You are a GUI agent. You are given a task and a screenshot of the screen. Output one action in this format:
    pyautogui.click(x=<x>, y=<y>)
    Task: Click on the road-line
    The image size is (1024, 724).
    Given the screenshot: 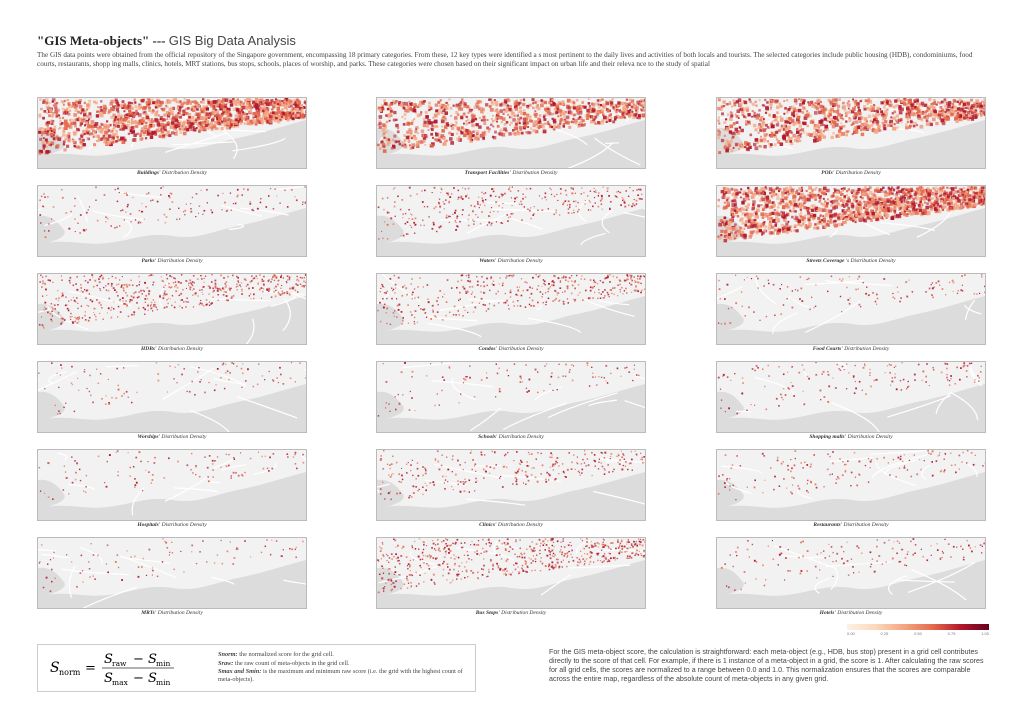 What is the action you would take?
    pyautogui.click(x=202, y=143)
    